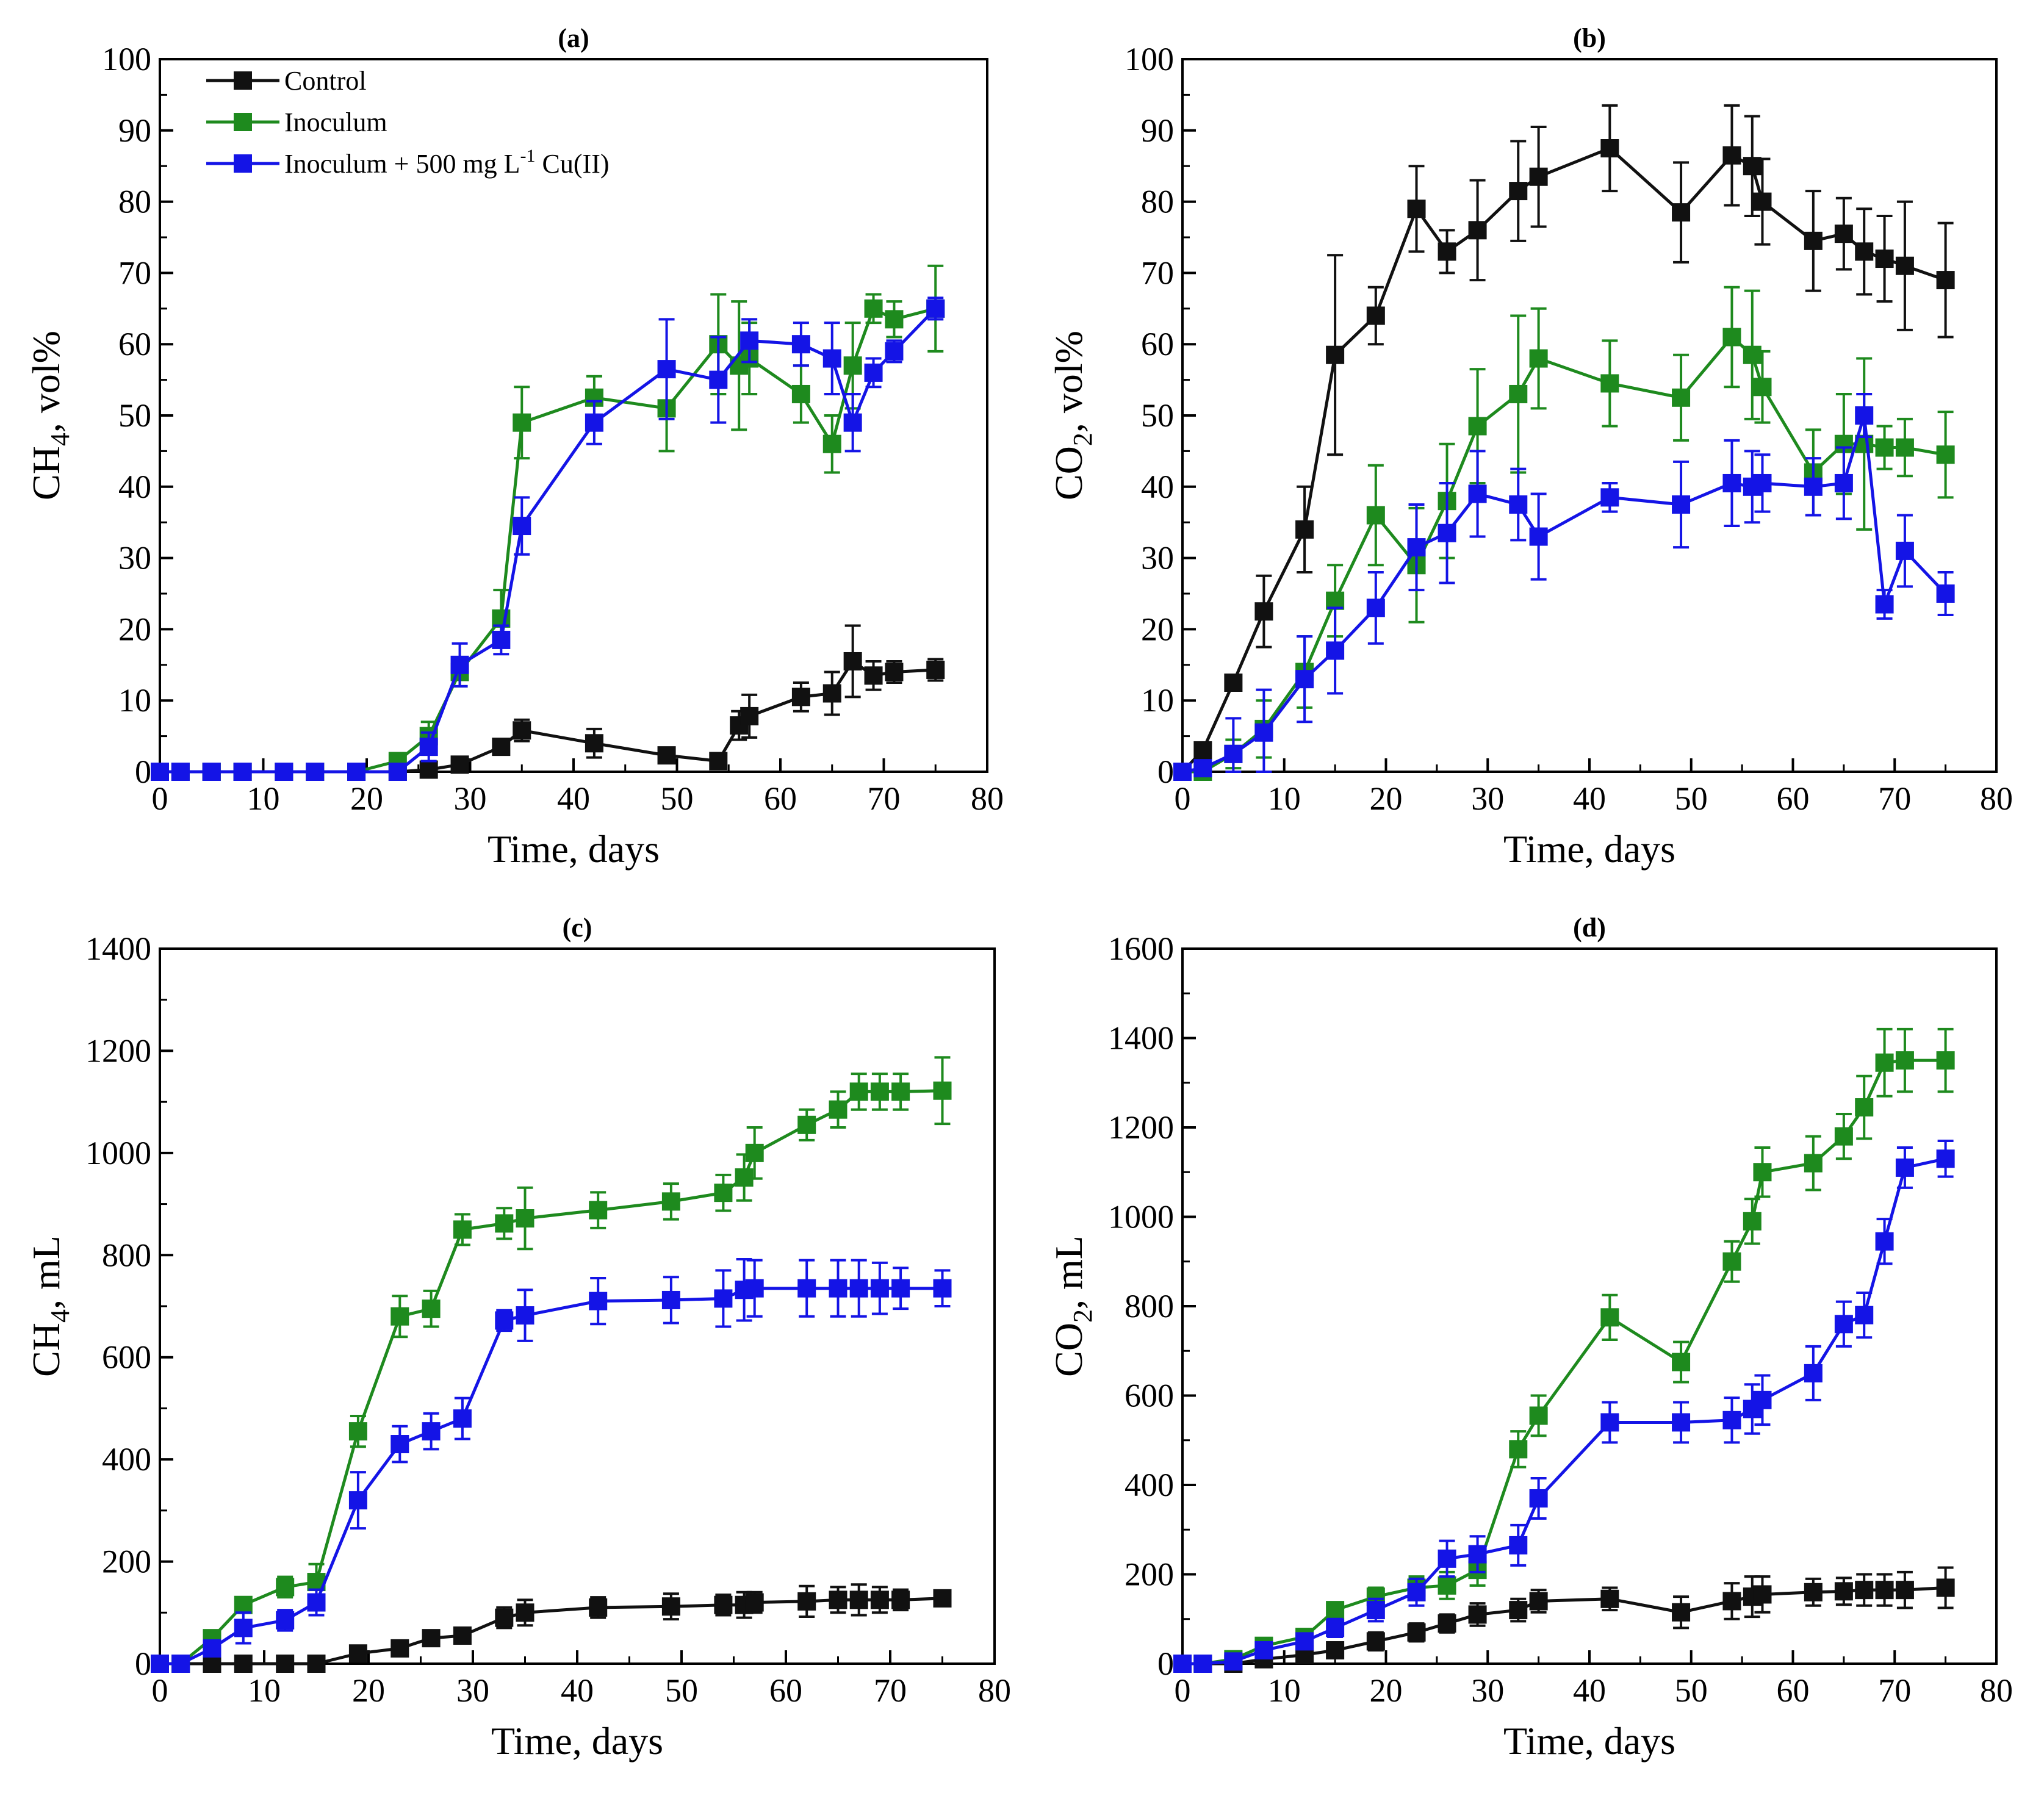 The height and width of the screenshot is (1815, 2044). What do you see at coordinates (1589, 1691) in the screenshot?
I see `x-tick-label: 40` at bounding box center [1589, 1691].